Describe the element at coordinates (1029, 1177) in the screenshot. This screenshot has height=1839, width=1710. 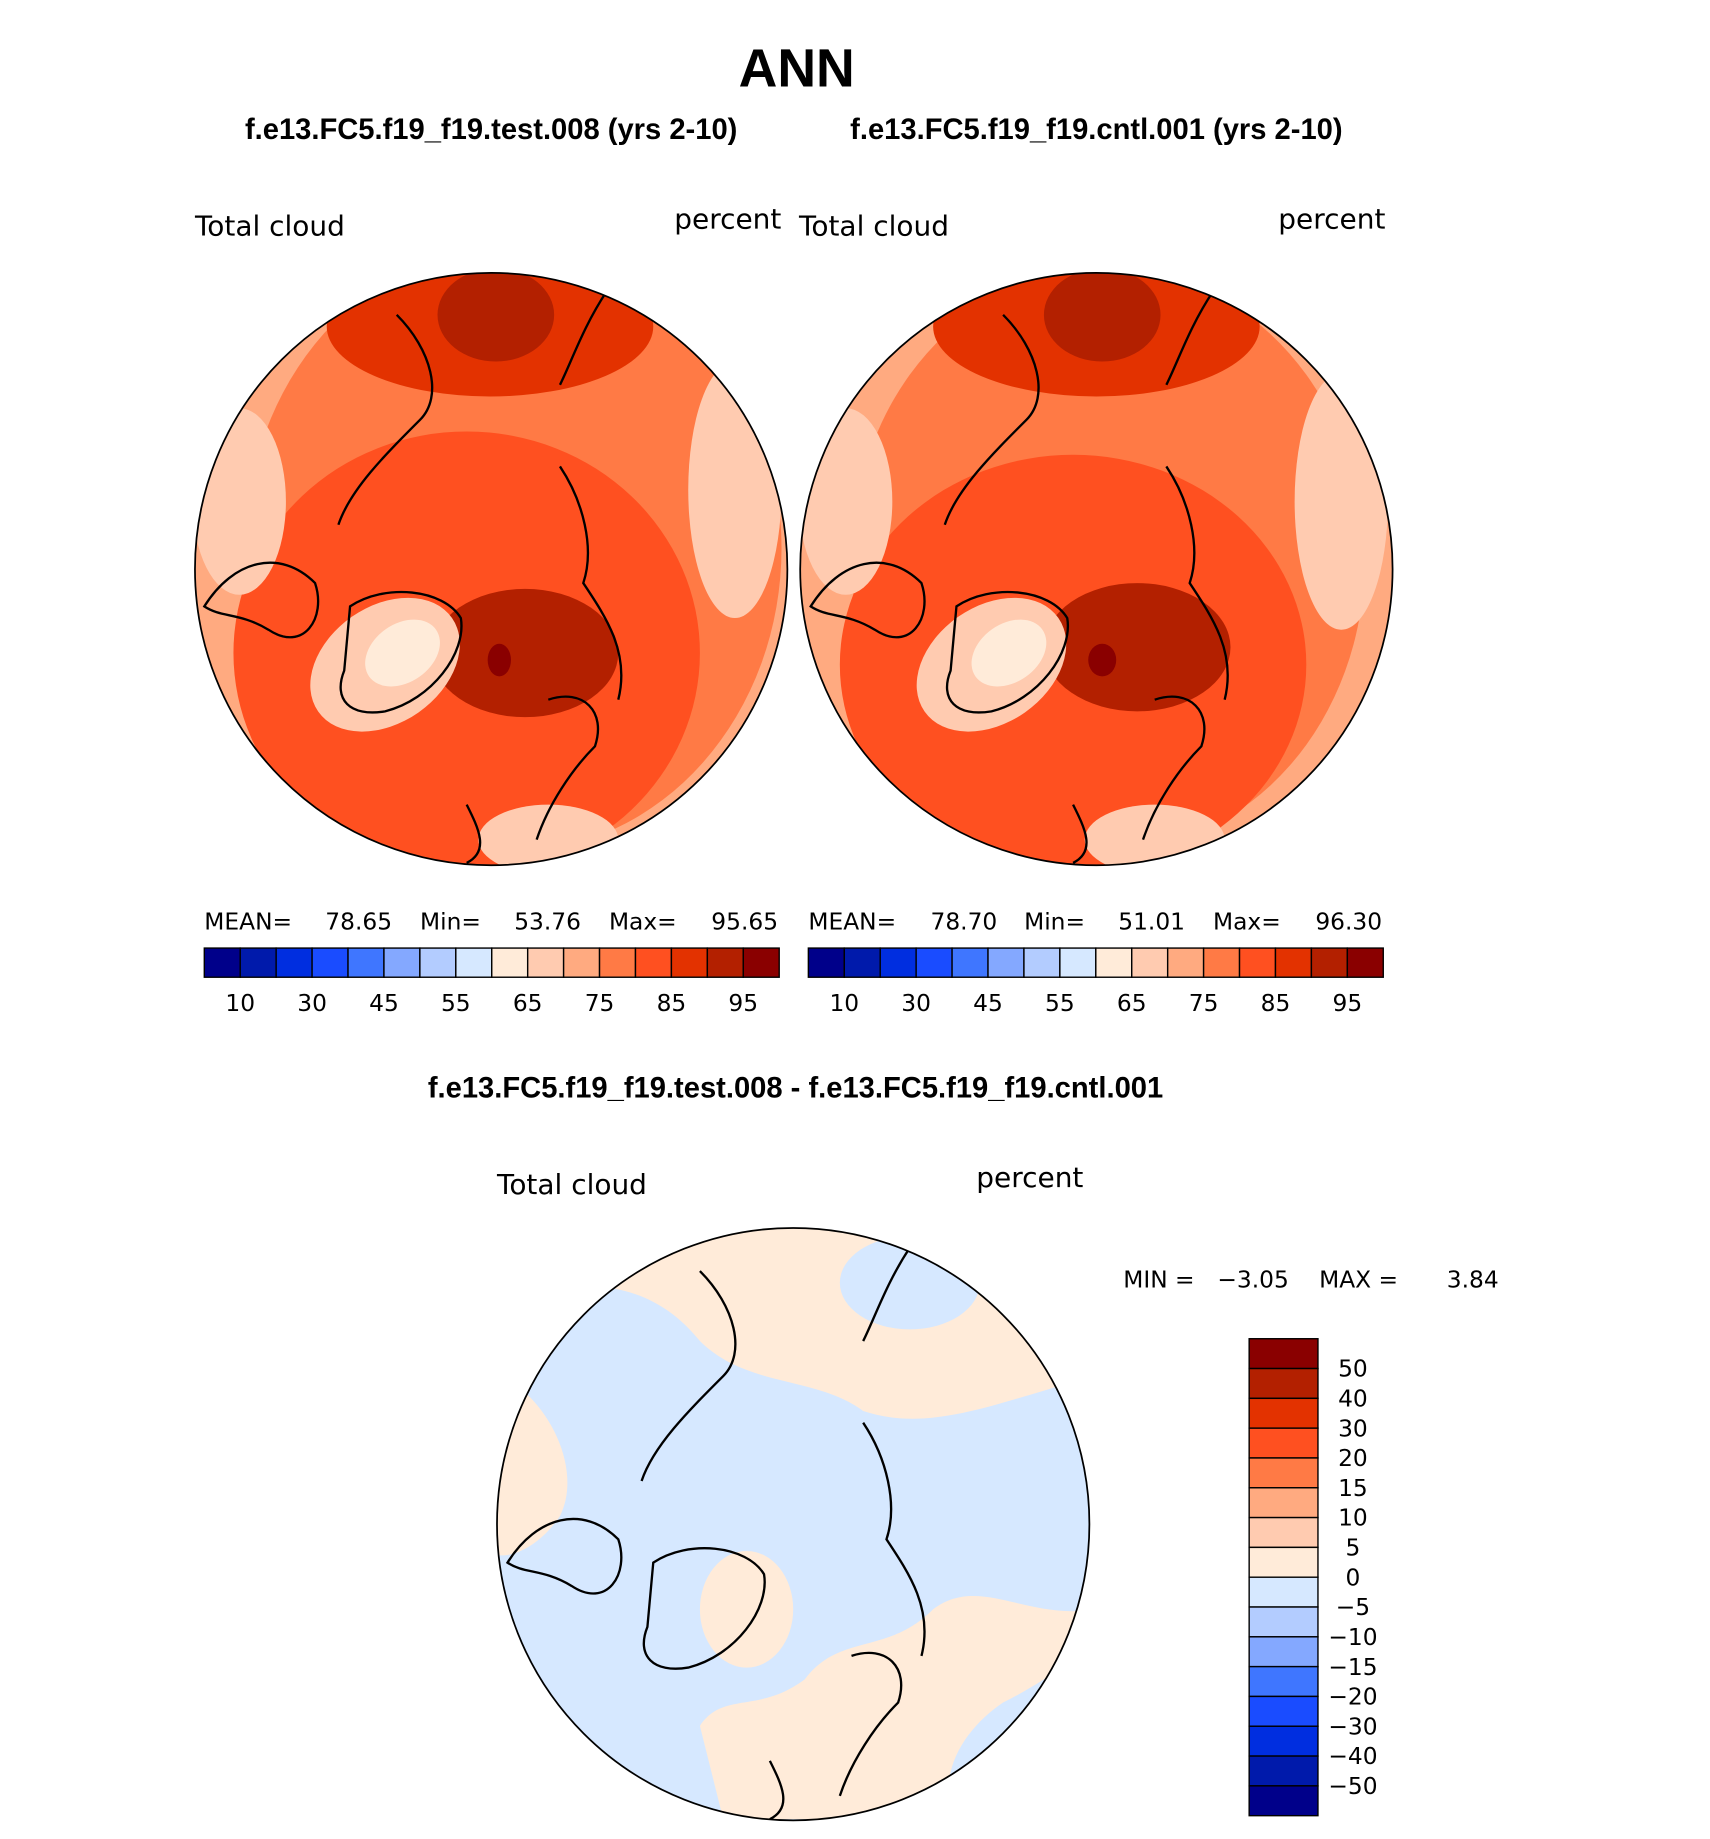
I see `diff-units-label: percent` at that location.